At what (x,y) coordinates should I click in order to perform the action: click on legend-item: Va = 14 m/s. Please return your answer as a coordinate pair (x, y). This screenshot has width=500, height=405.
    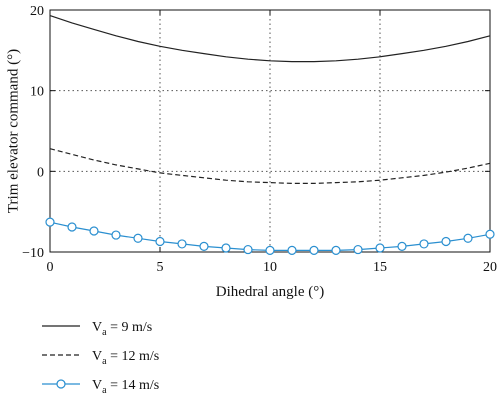
    Looking at the image, I should click on (100, 387).